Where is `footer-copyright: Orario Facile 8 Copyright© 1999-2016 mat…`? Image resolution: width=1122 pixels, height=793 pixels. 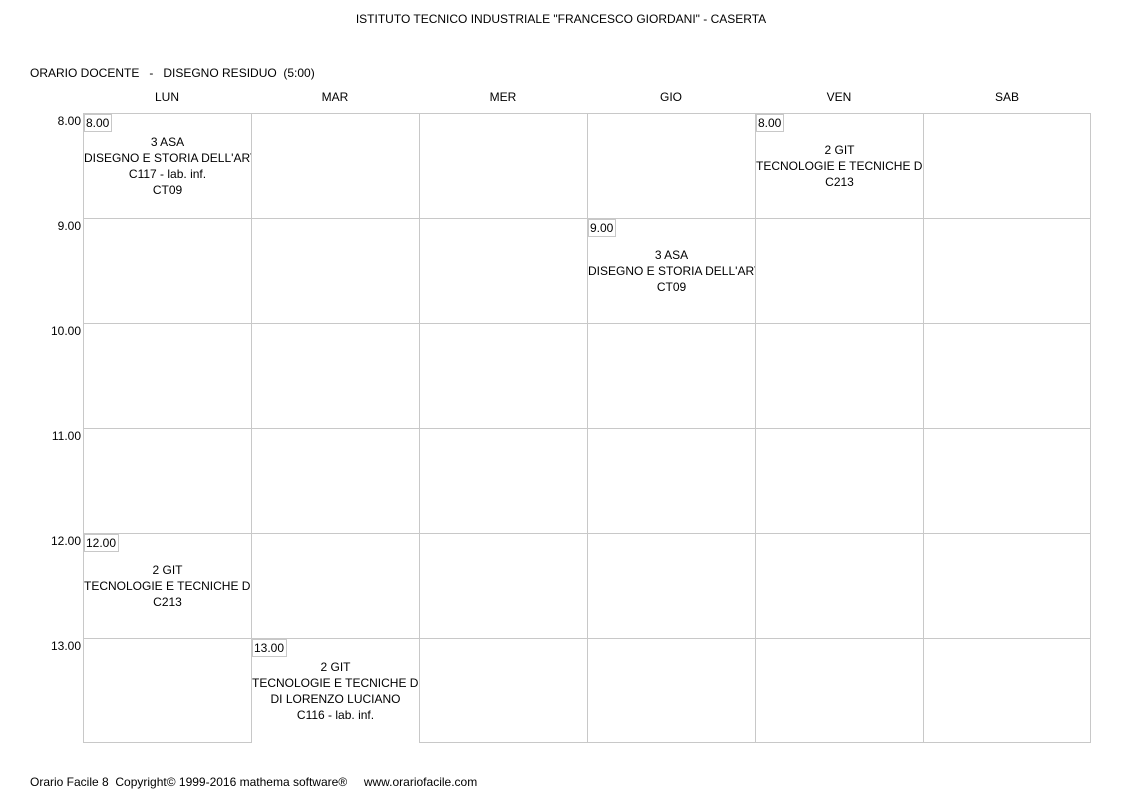 footer-copyright: Orario Facile 8 Copyright© 1999-2016 mat… is located at coordinates (254, 782).